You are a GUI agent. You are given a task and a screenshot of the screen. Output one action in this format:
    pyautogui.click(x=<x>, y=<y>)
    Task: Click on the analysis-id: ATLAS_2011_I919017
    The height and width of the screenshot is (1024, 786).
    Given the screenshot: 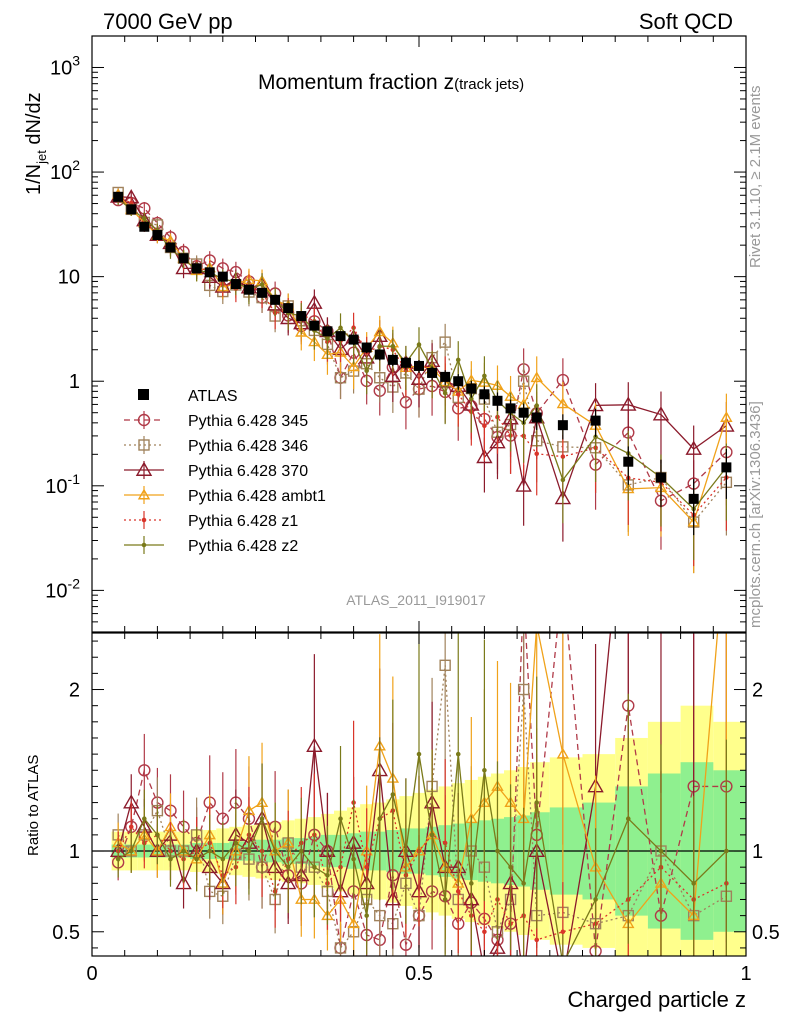 What is the action you would take?
    pyautogui.click(x=416, y=600)
    